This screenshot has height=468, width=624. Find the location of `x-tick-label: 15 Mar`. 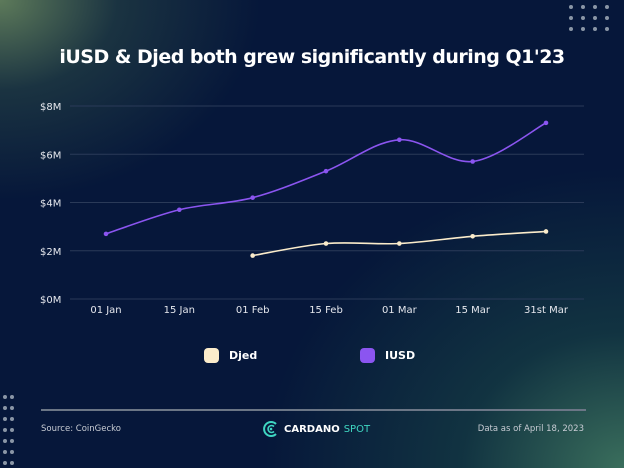

x-tick-label: 15 Mar is located at coordinates (473, 310).